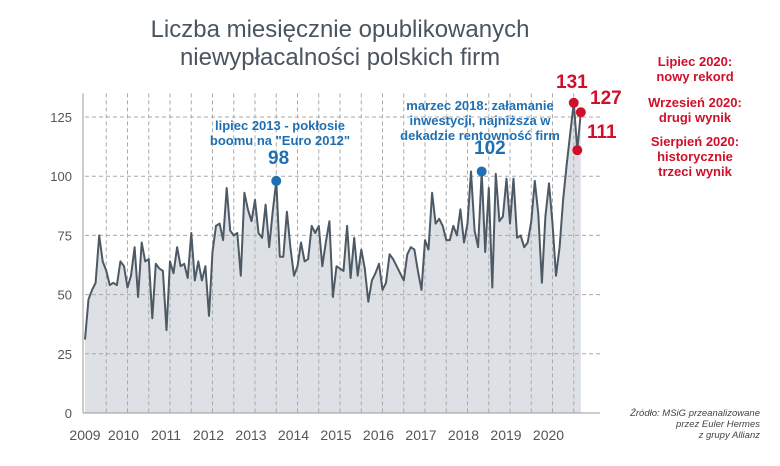 Image resolution: width=780 pixels, height=466 pixels. What do you see at coordinates (695, 76) in the screenshot?
I see `note-line: nowy rekord` at bounding box center [695, 76].